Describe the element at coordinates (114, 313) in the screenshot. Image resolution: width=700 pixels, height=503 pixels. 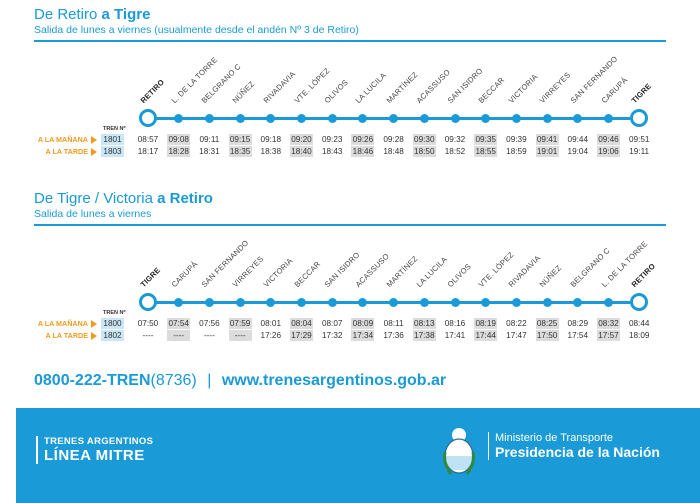
I see `section2-train-header: TREN Nº` at that location.